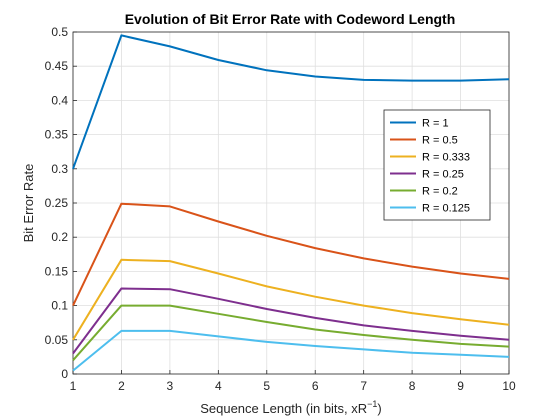  I want to click on x-tick-label: 1, so click(73, 386).